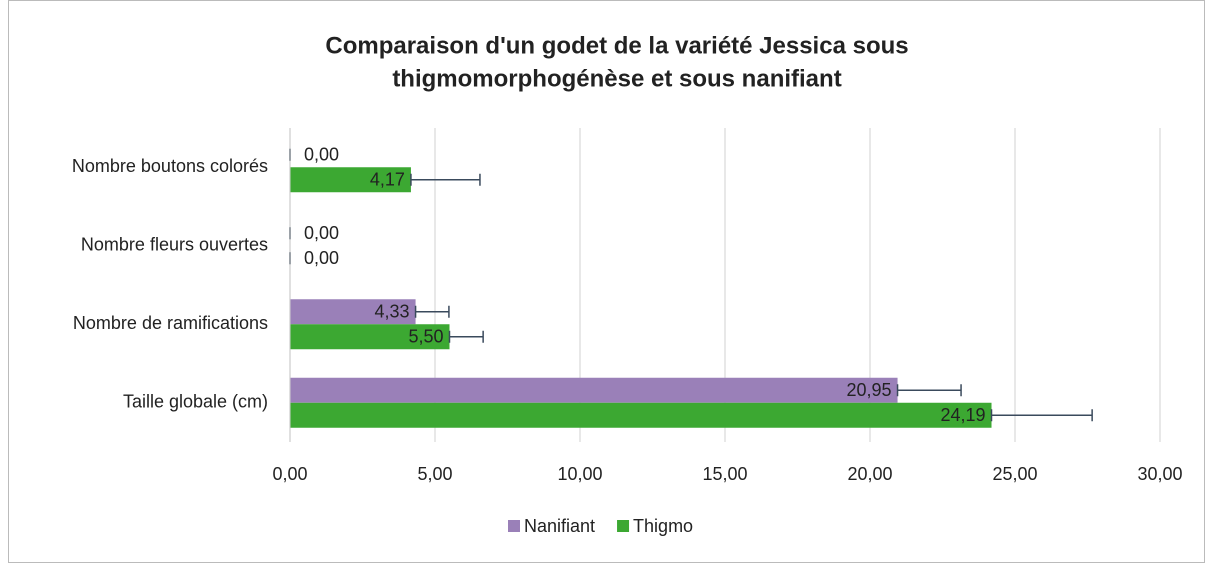 This screenshot has width=1213, height=568. What do you see at coordinates (869, 390) in the screenshot?
I see `data-label: 20,95` at bounding box center [869, 390].